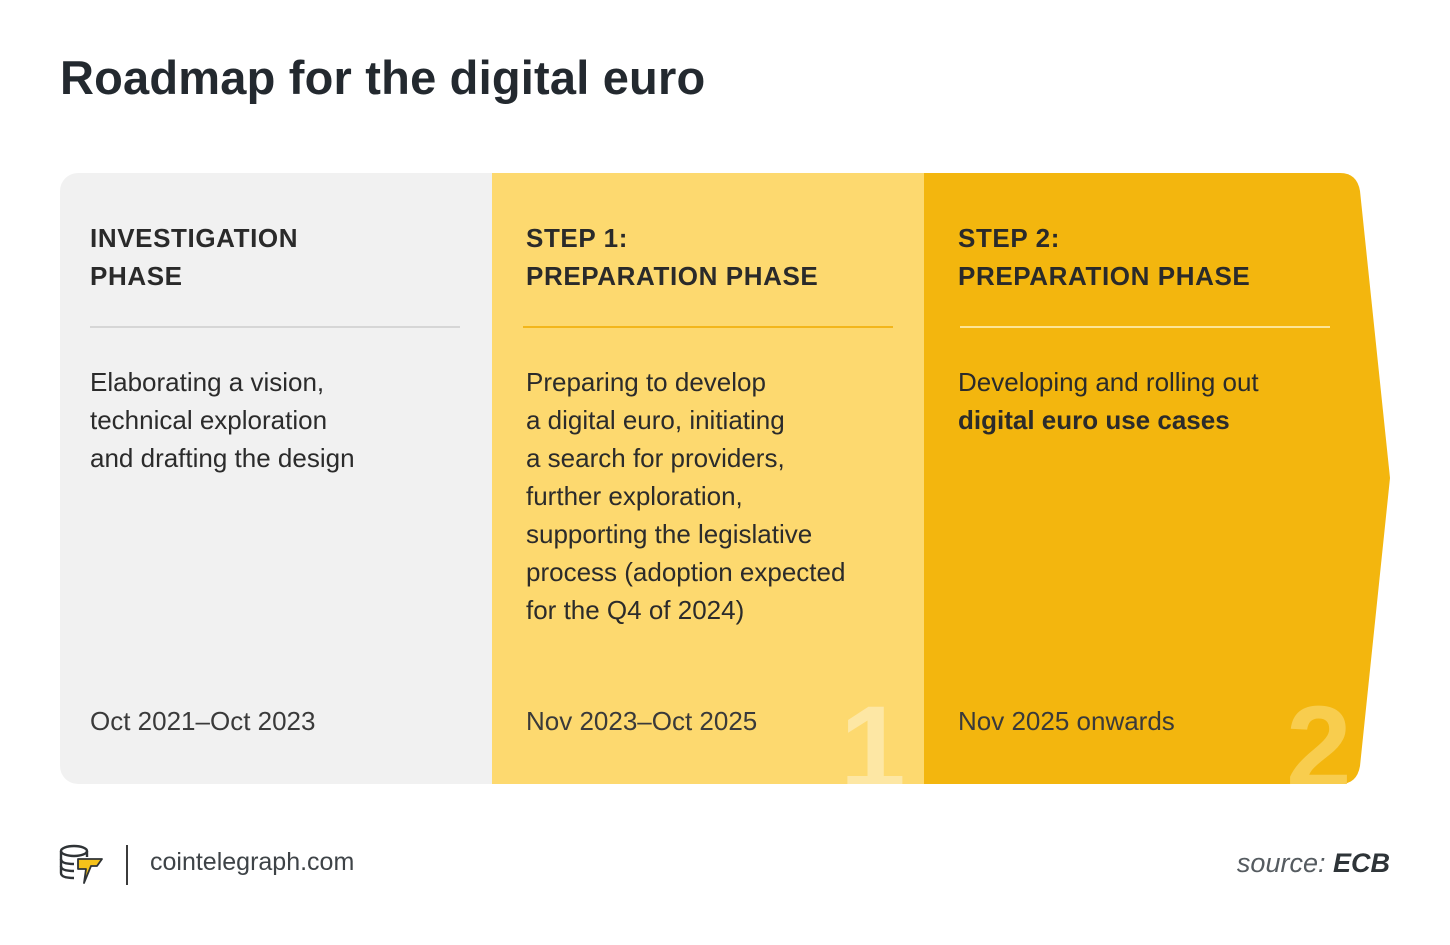 The image size is (1450, 945). I want to click on phase-period: Nov 2023–Oct 2025, so click(642, 721).